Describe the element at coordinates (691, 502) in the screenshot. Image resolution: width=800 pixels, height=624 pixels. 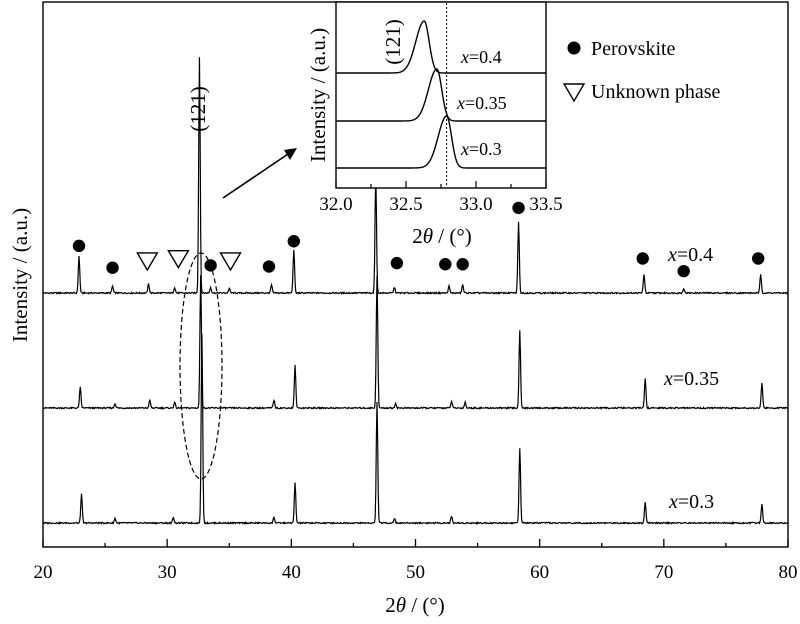
I see `series-label-x=0.3: x=0.3` at that location.